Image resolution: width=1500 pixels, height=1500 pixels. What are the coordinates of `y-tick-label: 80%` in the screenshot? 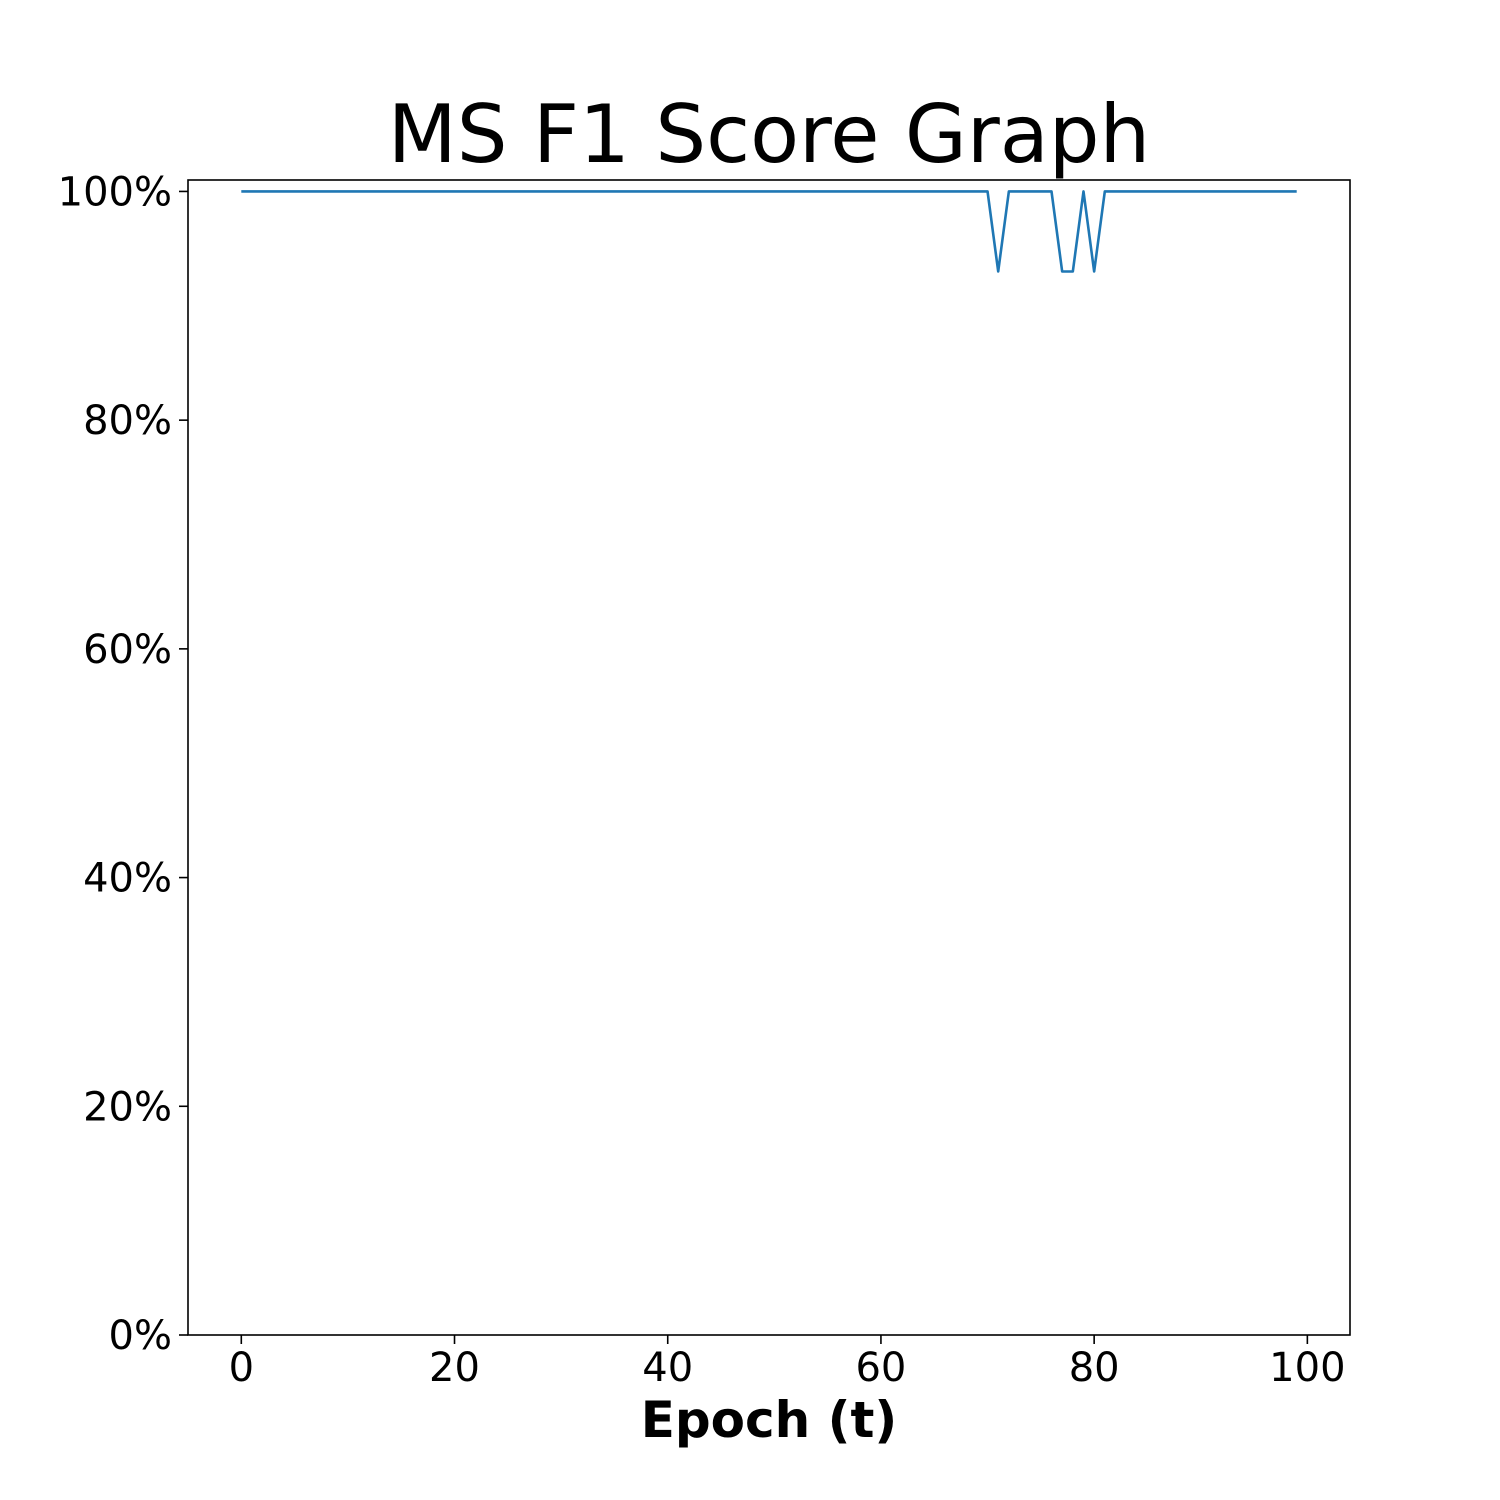 It's located at (127, 421).